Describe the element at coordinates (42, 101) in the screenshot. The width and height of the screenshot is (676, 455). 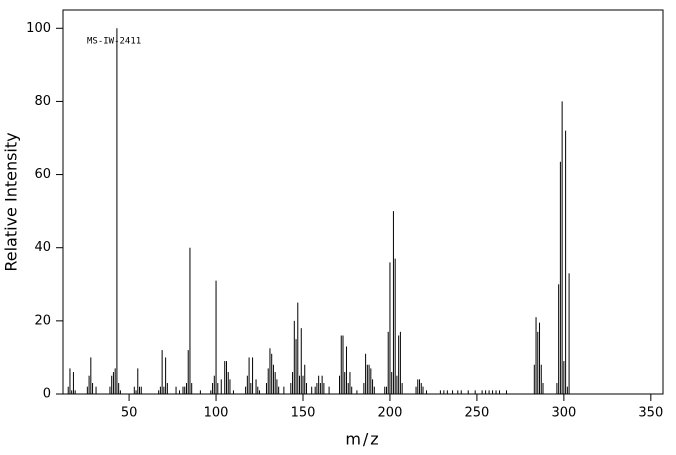
I see `y-tick-label: 80` at that location.